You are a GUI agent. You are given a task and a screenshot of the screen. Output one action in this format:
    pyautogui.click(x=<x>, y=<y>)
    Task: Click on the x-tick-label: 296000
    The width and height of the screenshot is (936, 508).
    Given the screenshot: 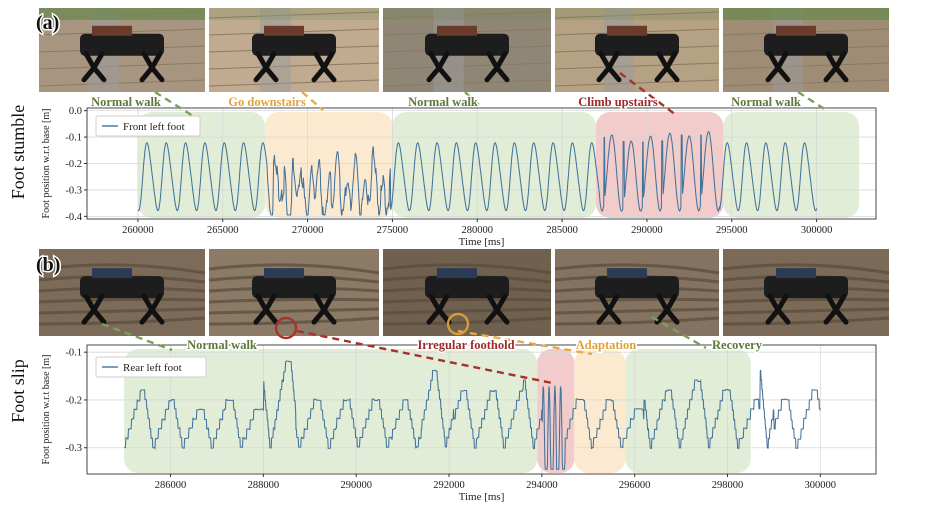 What is the action you would take?
    pyautogui.click(x=635, y=485)
    